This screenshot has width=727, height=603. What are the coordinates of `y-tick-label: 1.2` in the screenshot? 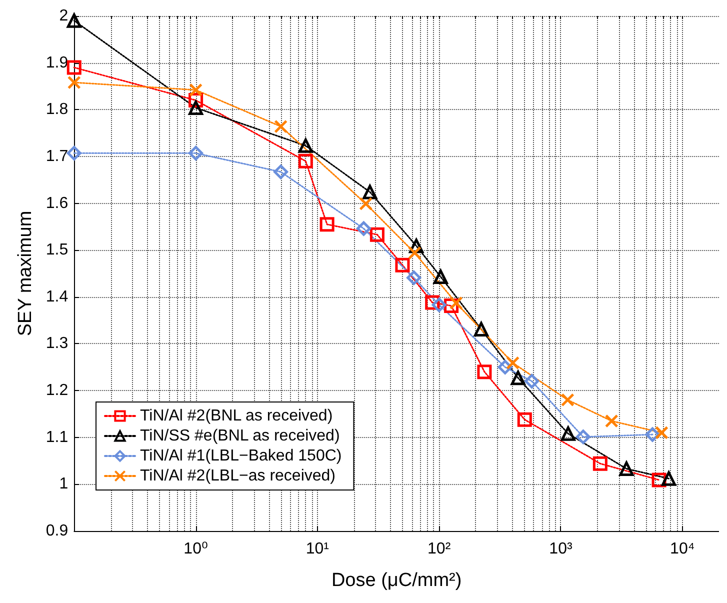 It's located at (57, 391).